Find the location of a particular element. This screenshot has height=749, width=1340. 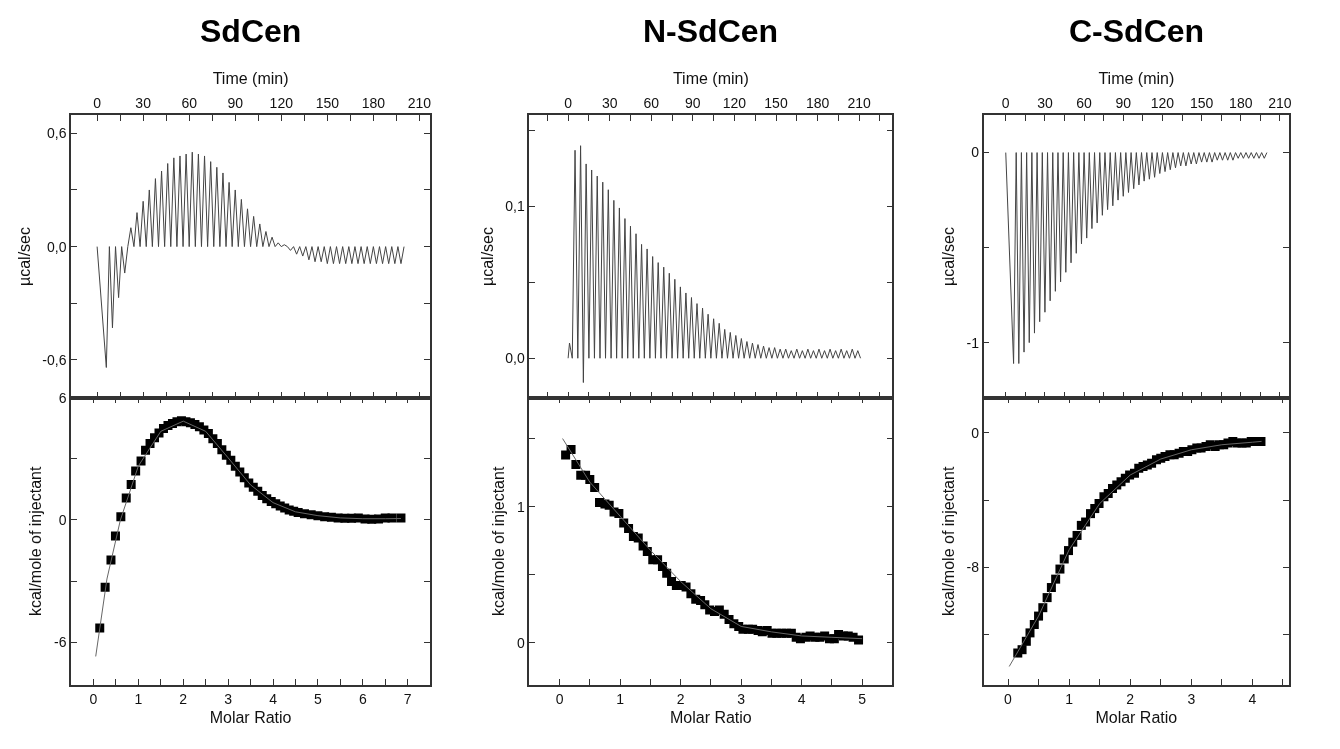

y-tick-label: -8 is located at coordinates (973, 567).